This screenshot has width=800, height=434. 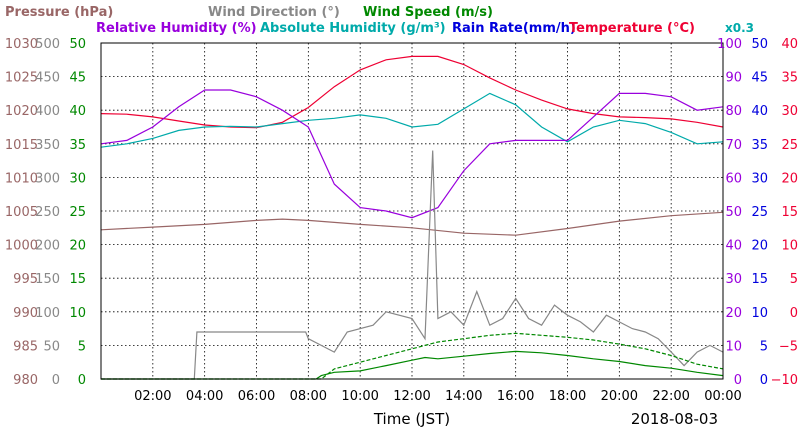 I want to click on y-tick-label-rain-rate: 0, so click(x=764, y=380).